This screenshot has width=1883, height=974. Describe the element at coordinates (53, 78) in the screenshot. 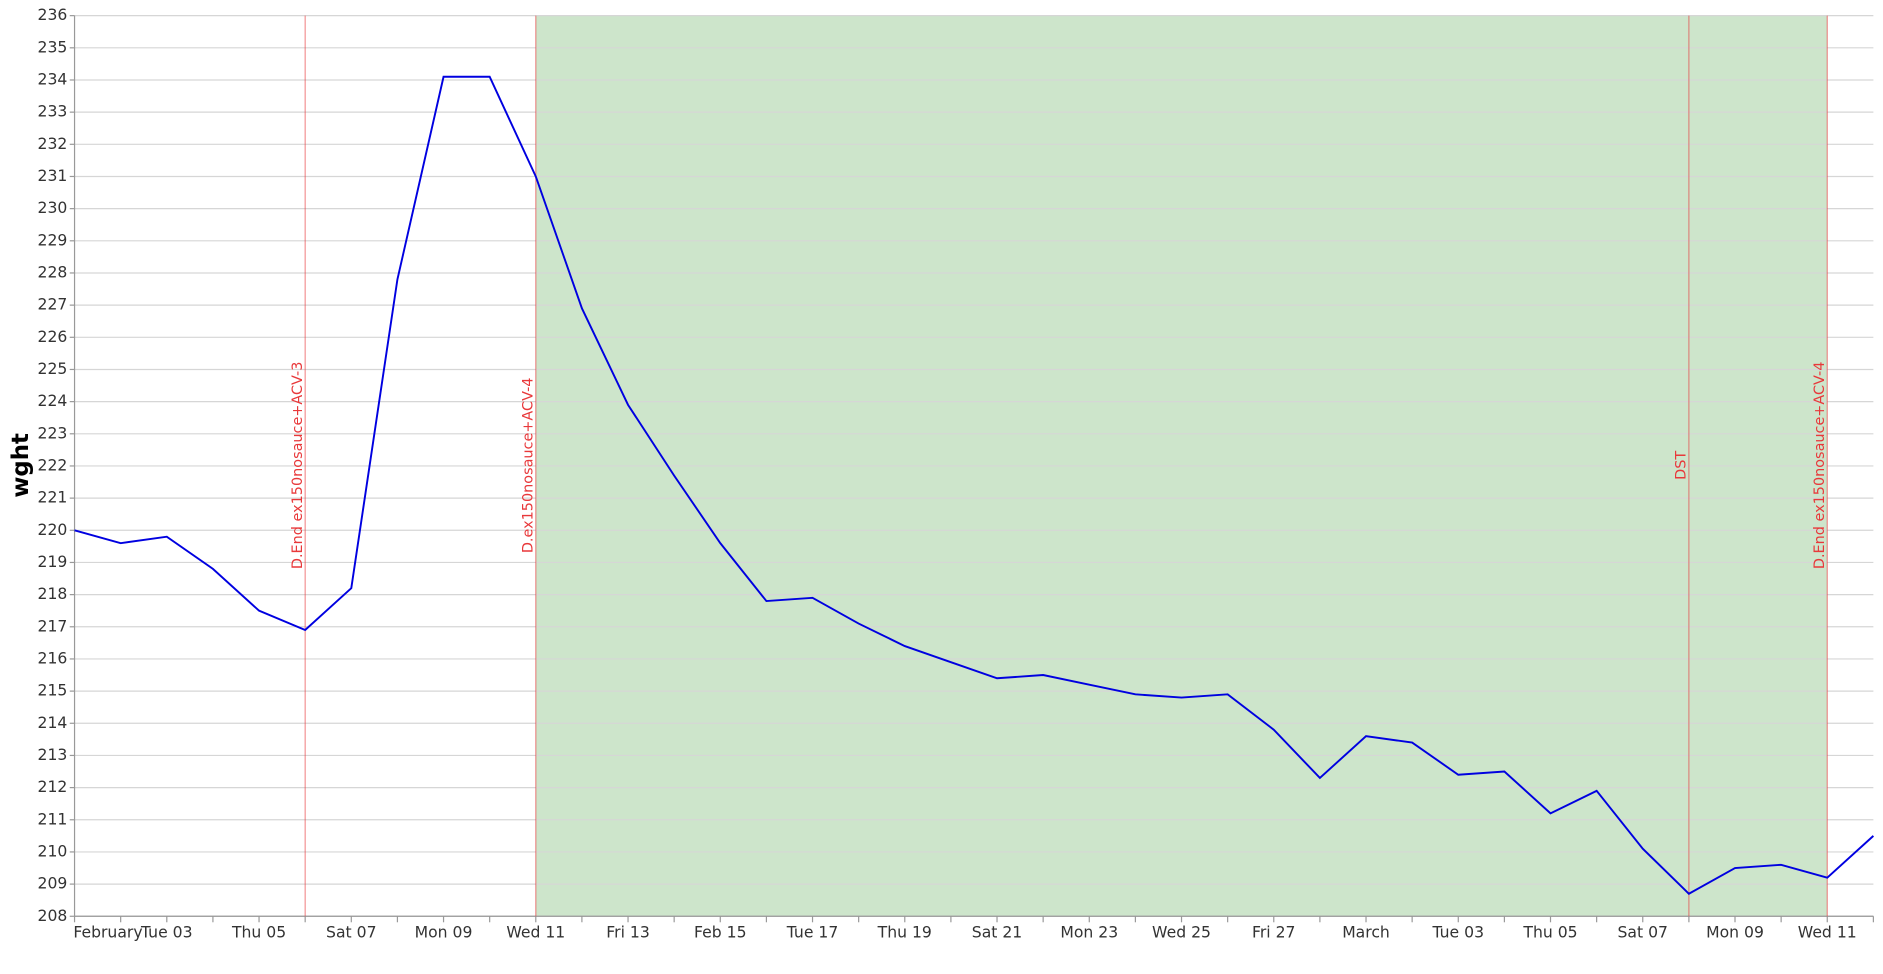

I see `y-tick-label: 234` at that location.